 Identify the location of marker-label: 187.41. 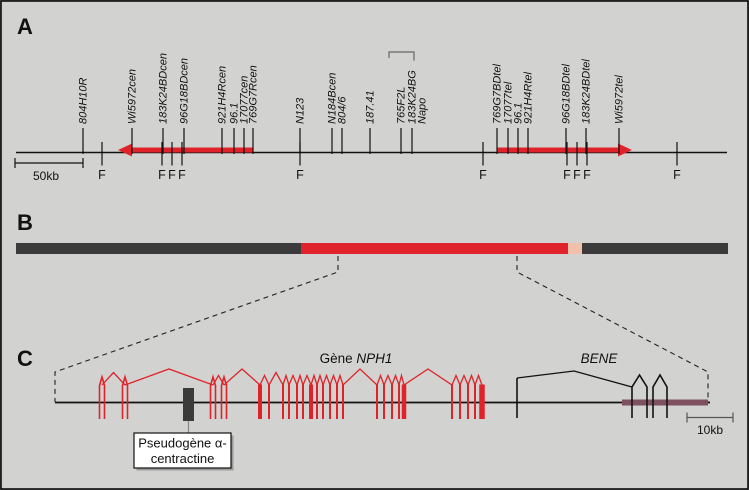
(371, 107).